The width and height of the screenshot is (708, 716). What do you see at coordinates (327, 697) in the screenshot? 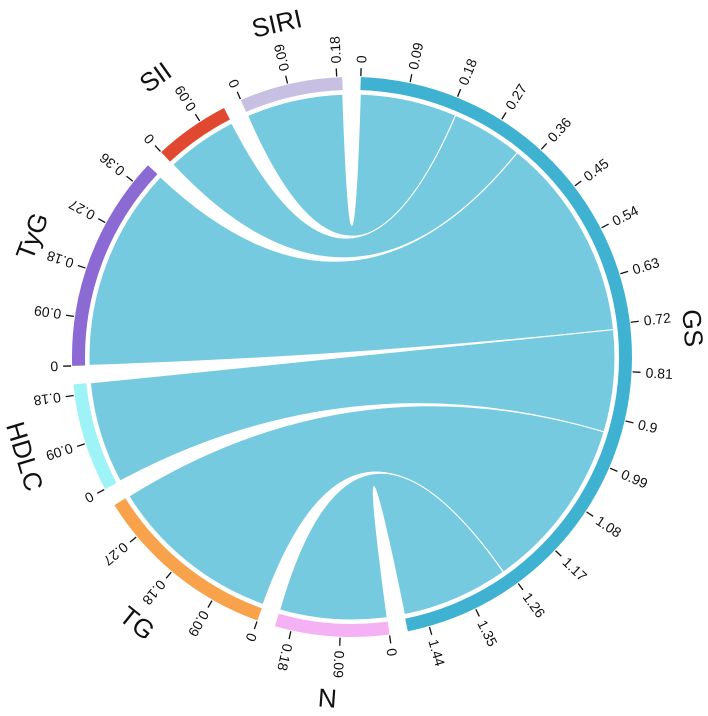
I see `sector-label-n: N` at bounding box center [327, 697].